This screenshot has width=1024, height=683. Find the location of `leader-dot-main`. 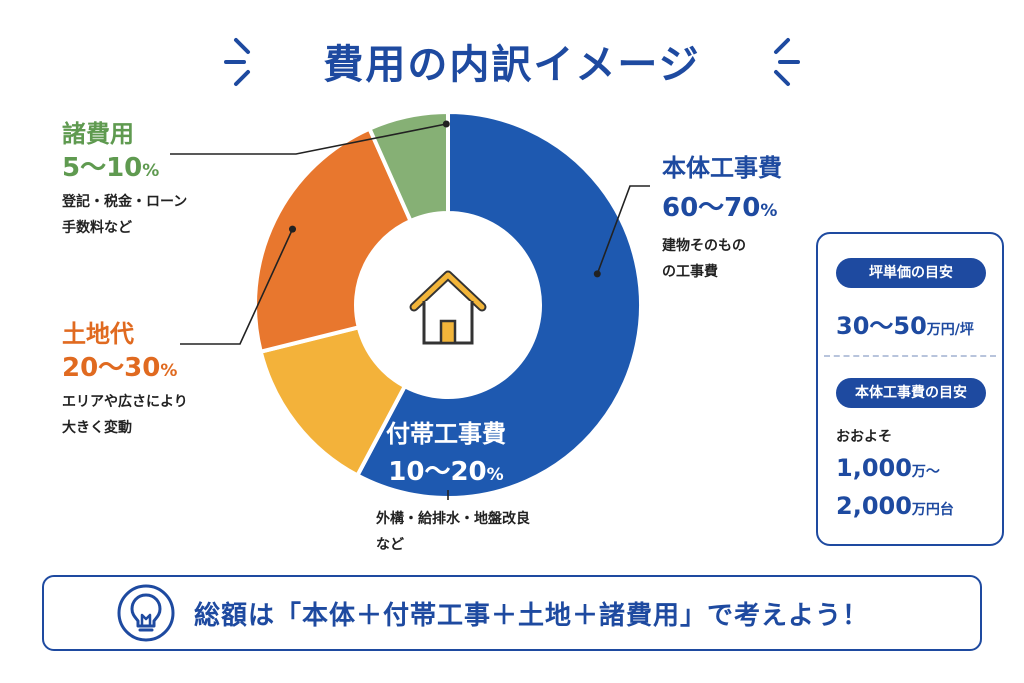

leader-dot-main is located at coordinates (597, 274).